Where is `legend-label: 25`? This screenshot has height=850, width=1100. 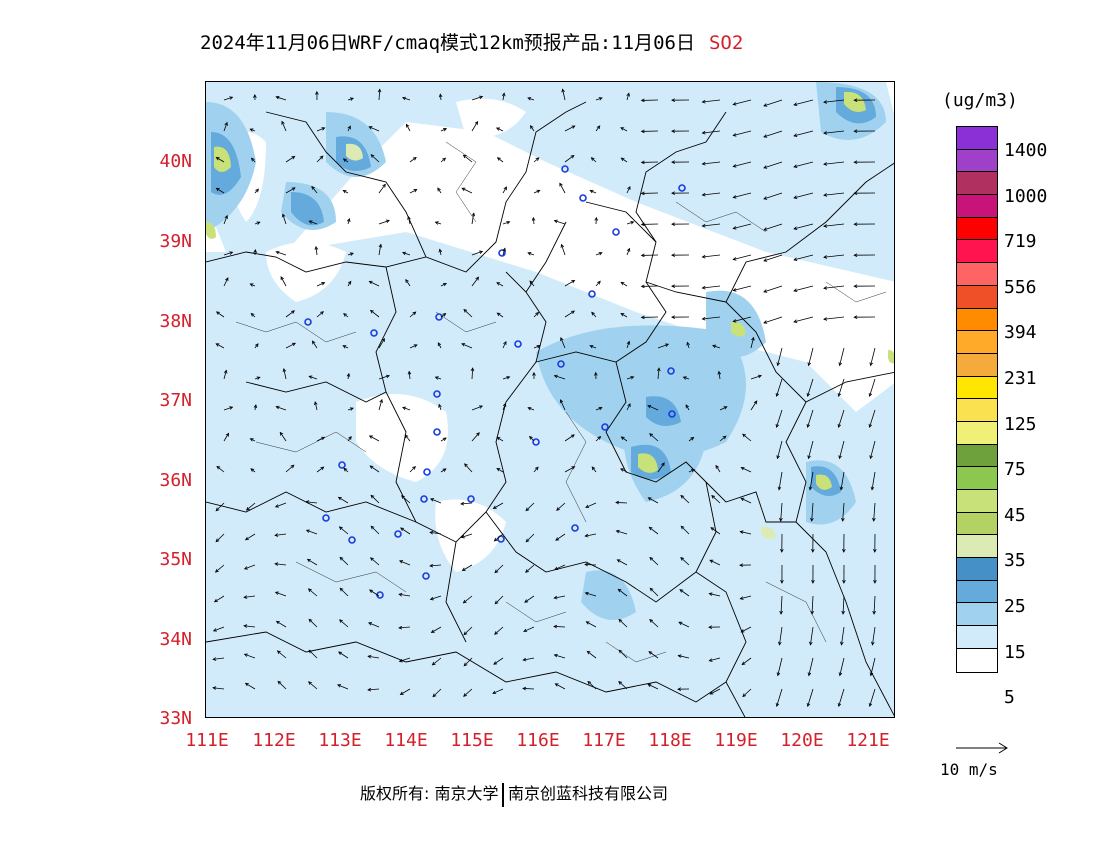
legend-label: 25 is located at coordinates (1015, 606).